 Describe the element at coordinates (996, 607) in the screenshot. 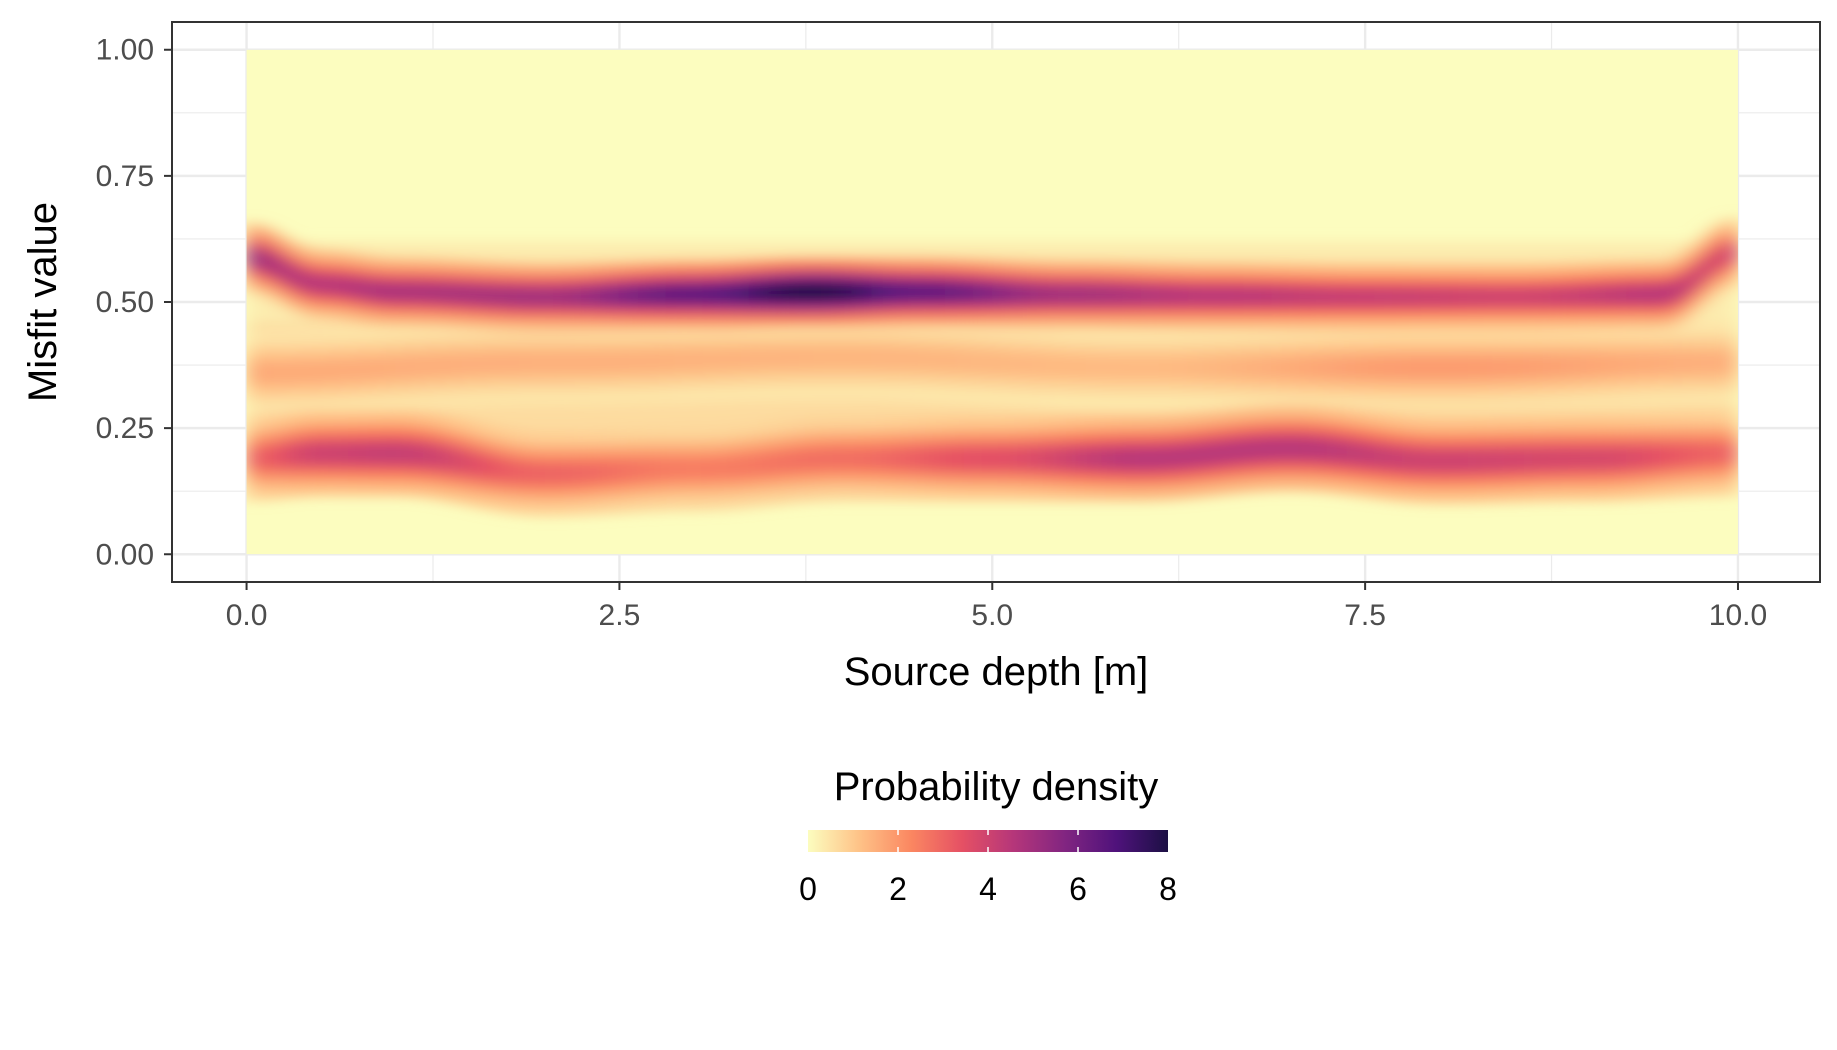

I see `x-axis: 0.0 2.5 5.0 7.5 10.0` at that location.